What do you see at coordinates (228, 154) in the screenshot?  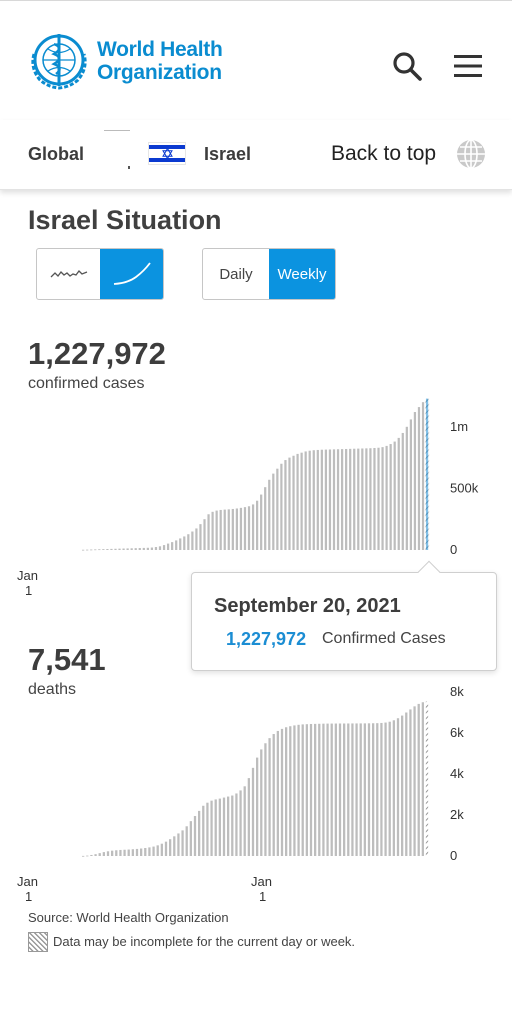 I see `breadcrumb-country: Israel` at bounding box center [228, 154].